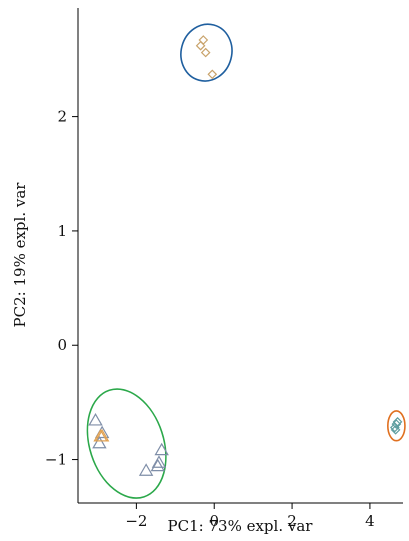  I want to click on y-tick-label: 0, so click(62, 345).